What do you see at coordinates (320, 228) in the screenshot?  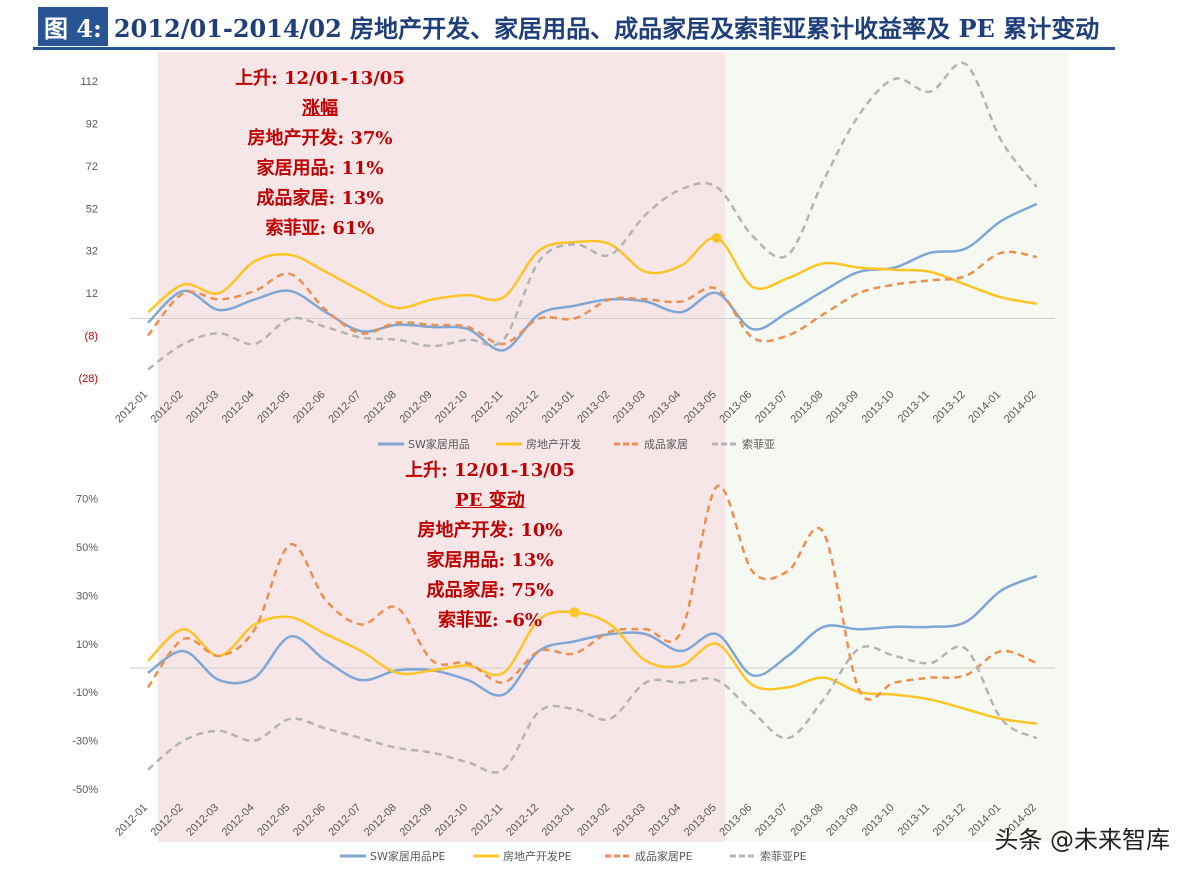 I see `annotation-line: 索菲亚: 61%` at bounding box center [320, 228].